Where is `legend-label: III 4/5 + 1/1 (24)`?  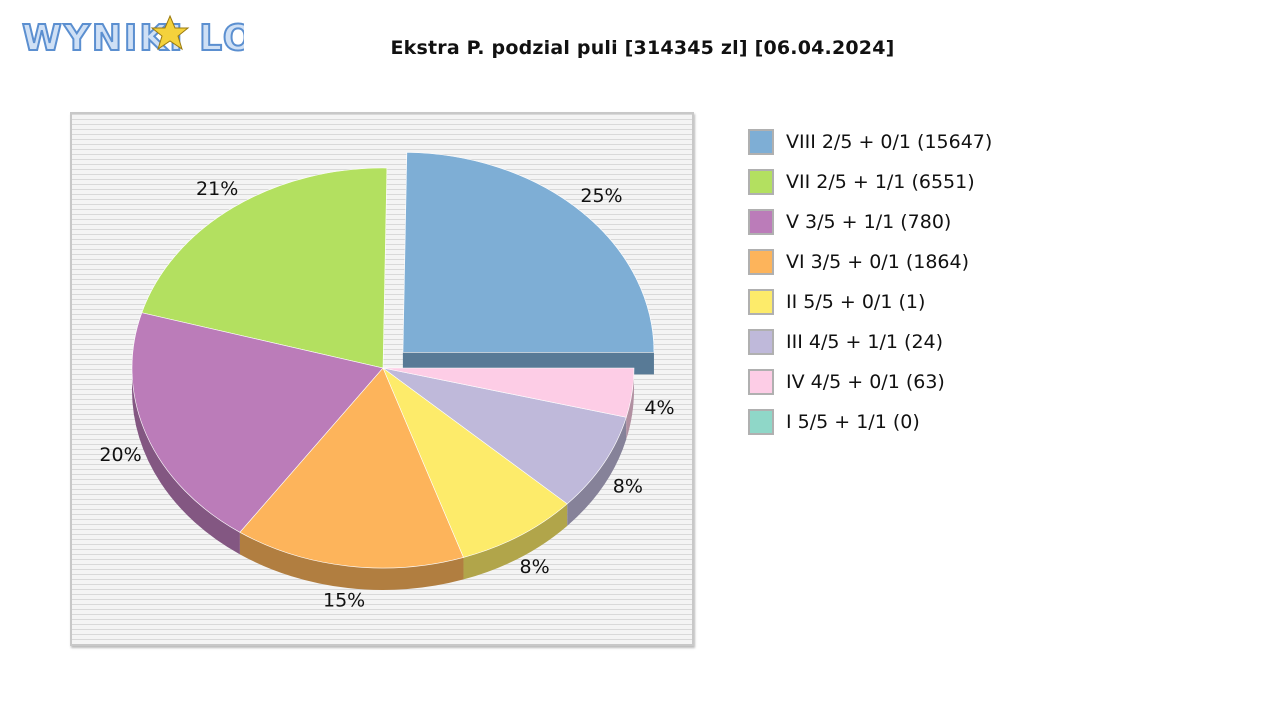 legend-label: III 4/5 + 1/1 (24) is located at coordinates (865, 342).